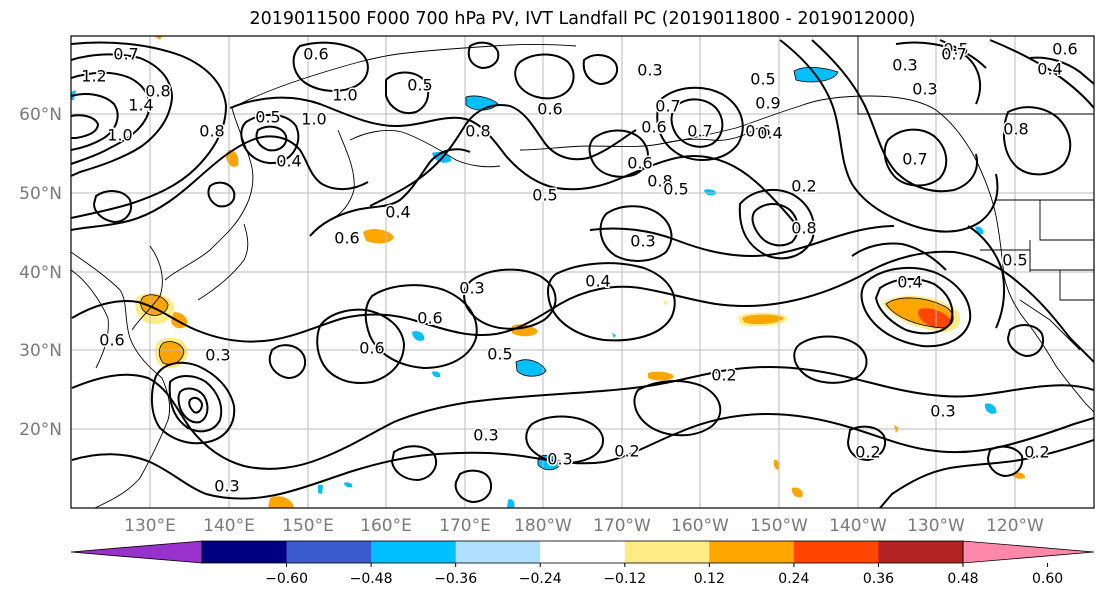  What do you see at coordinates (540, 579) in the screenshot?
I see `colorbar-tick-label: −0.24` at bounding box center [540, 579].